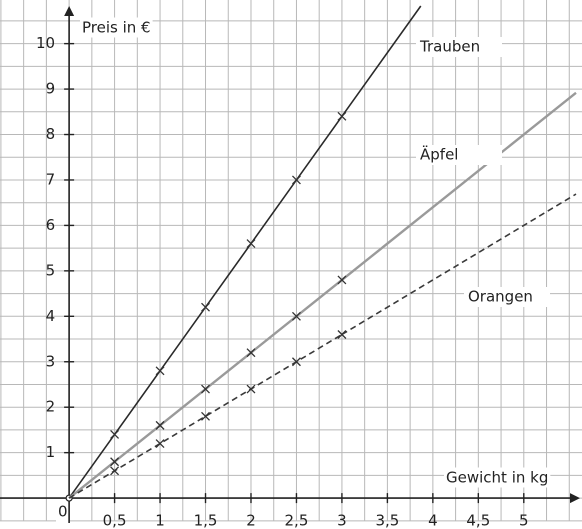  What do you see at coordinates (206, 520) in the screenshot?
I see `x-tick-label: 1,5` at bounding box center [206, 520].